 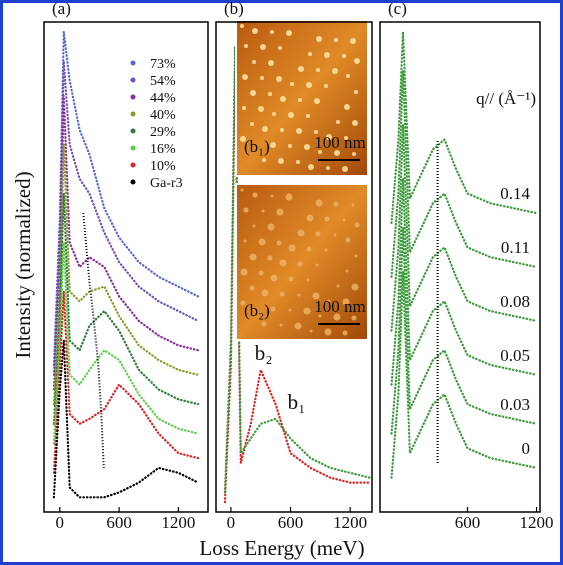 I want to click on x-tick-label: 600, so click(x=468, y=522).